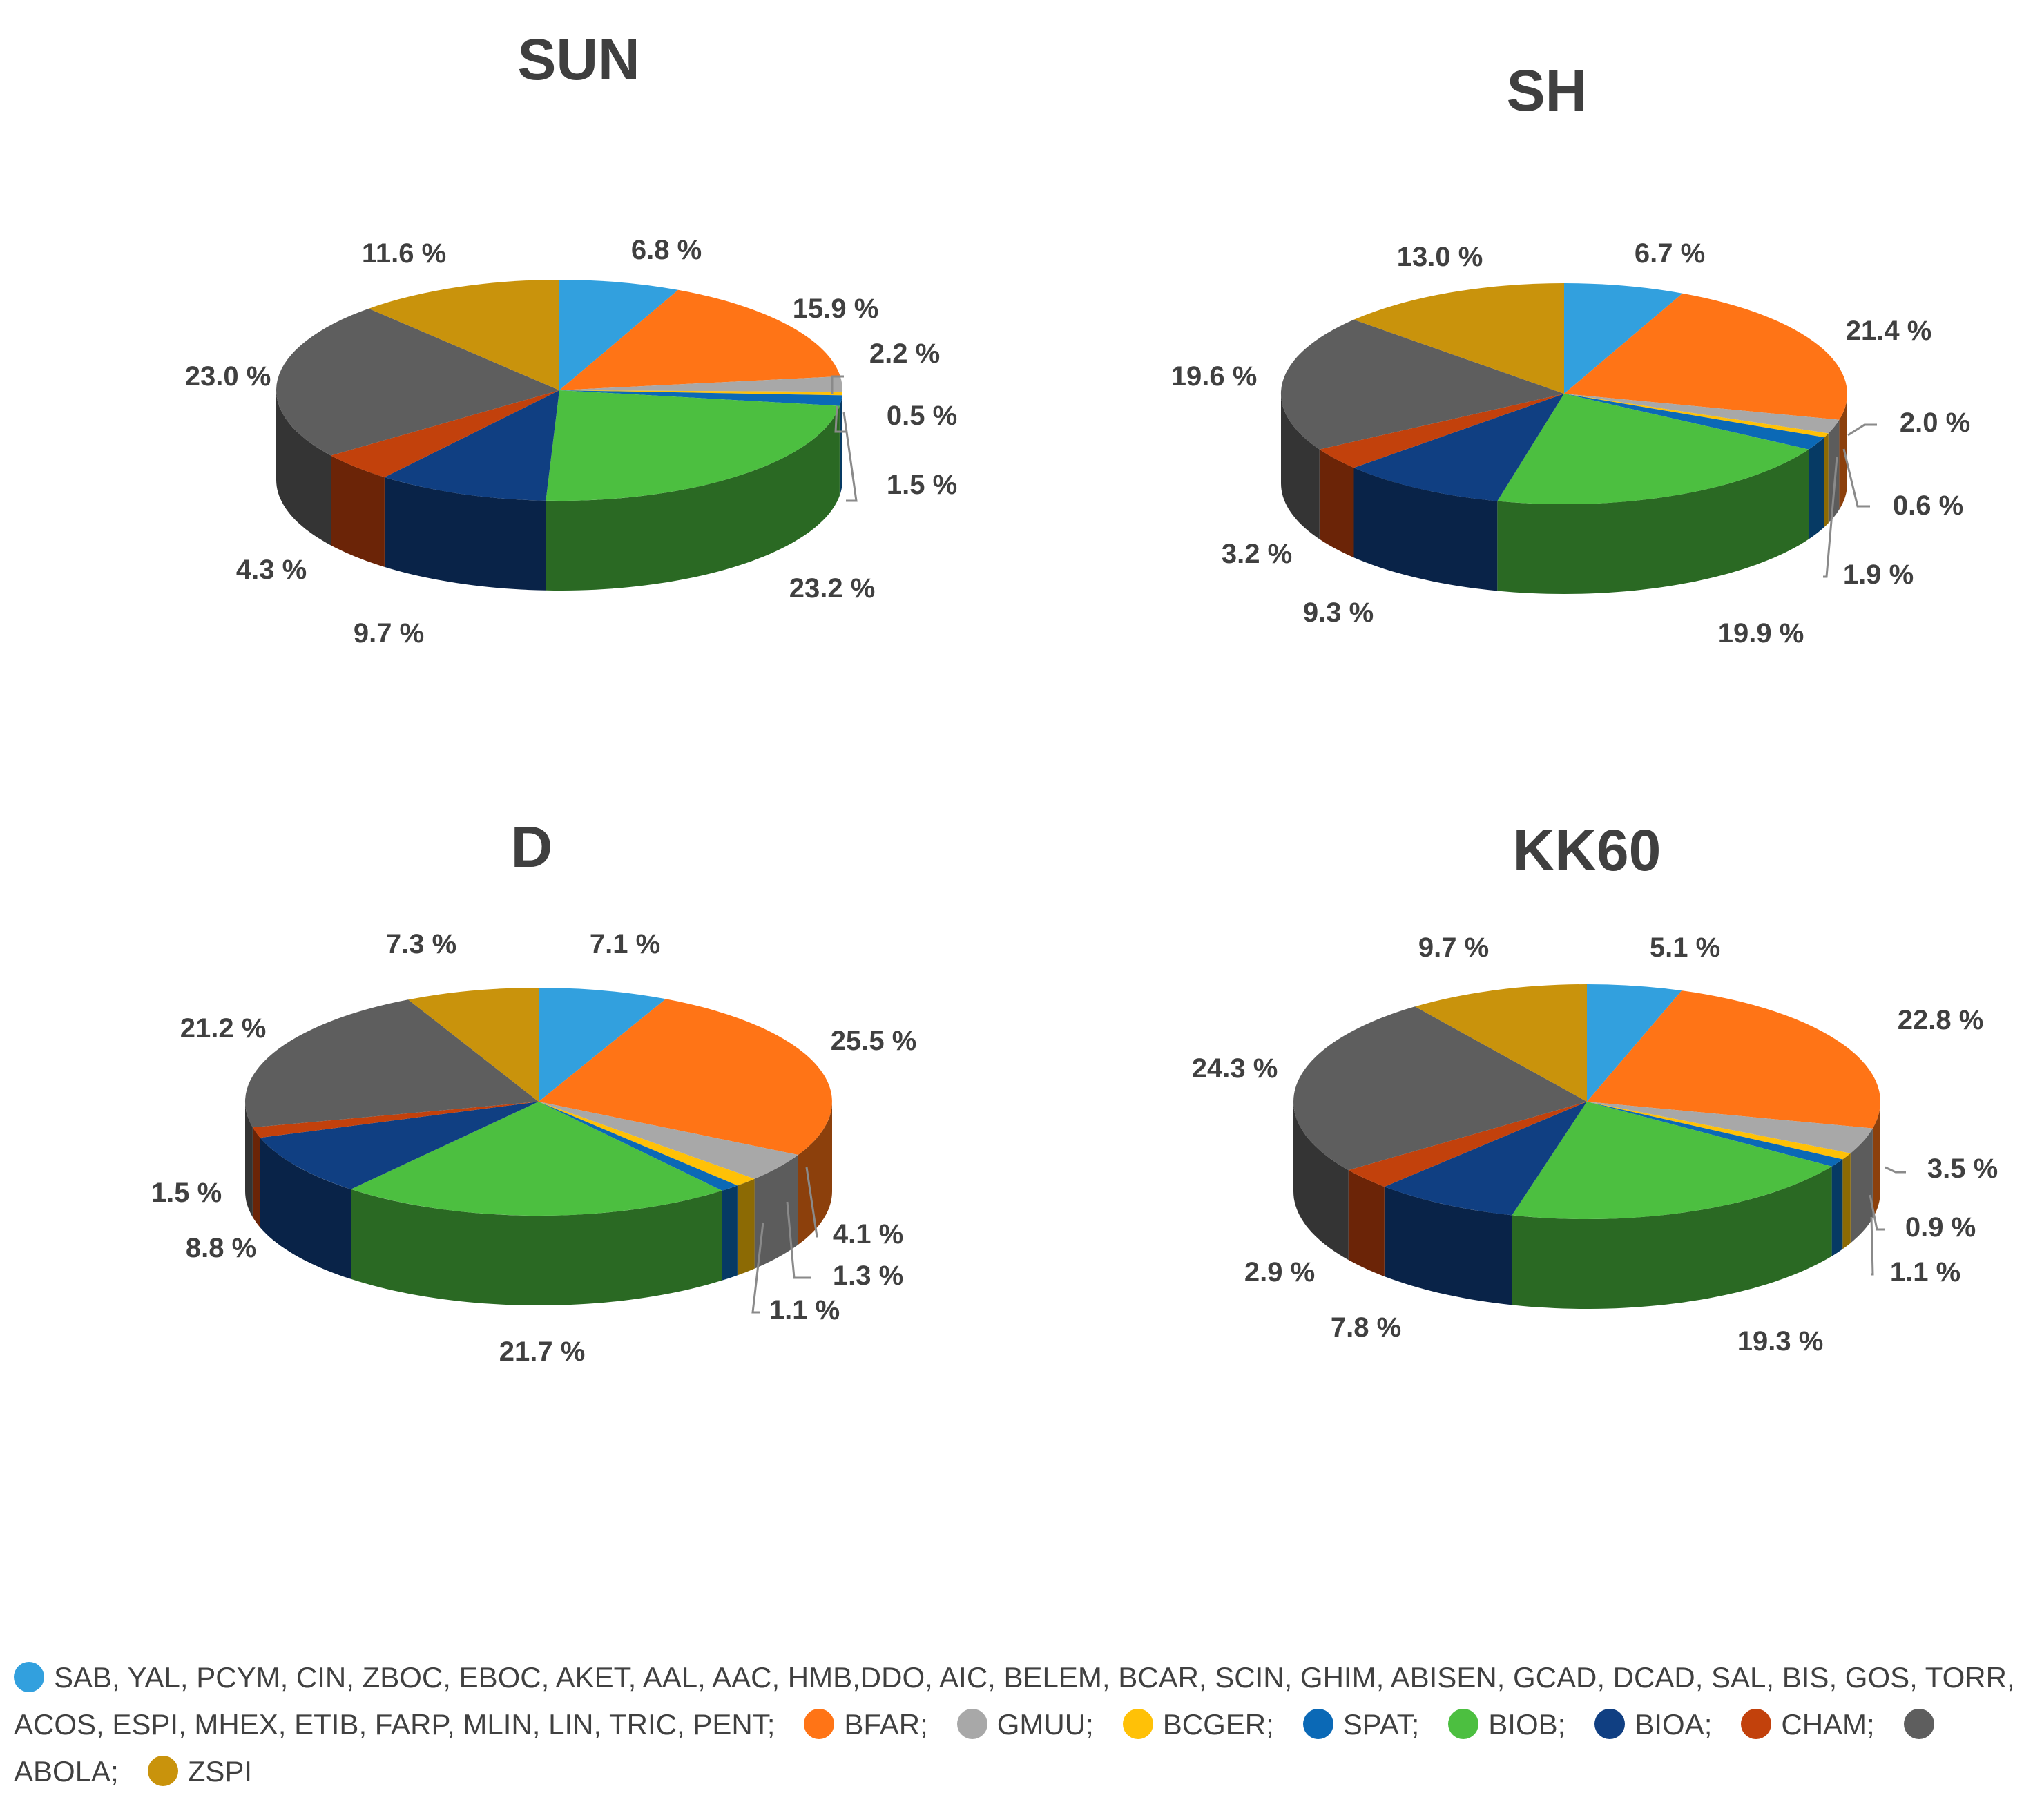 The width and height of the screenshot is (2033, 1820). Describe the element at coordinates (1527, 1724) in the screenshot. I see `legend-label: BIOB;` at that location.